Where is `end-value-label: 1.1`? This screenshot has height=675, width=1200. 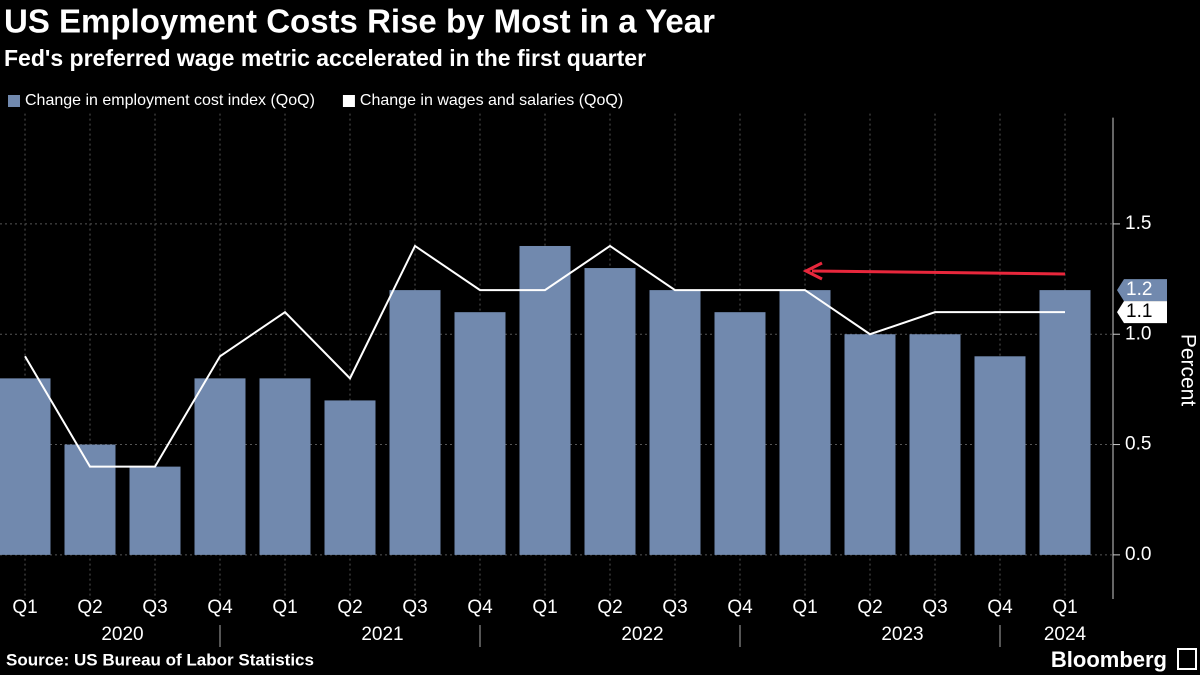
end-value-label: 1.1 is located at coordinates (1139, 311).